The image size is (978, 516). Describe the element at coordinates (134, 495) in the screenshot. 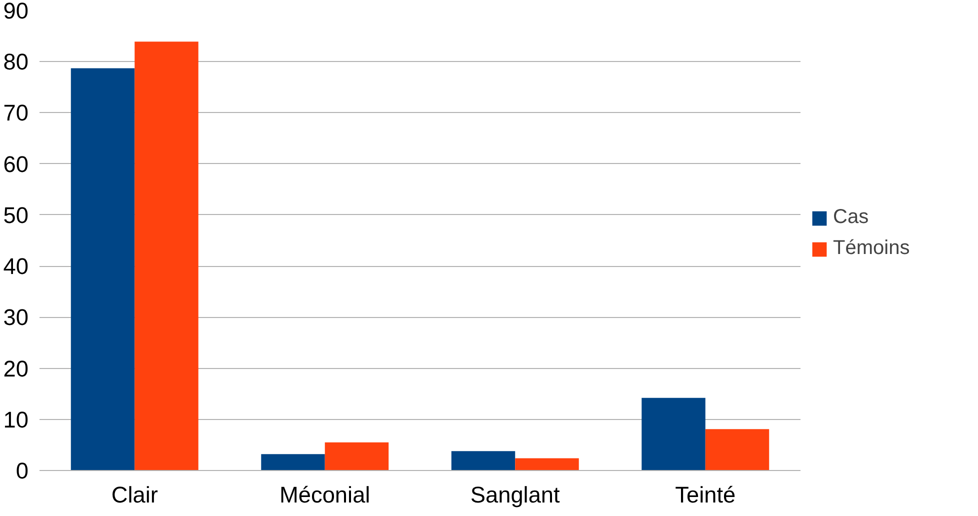

I see `x-tick-label: Clair` at that location.